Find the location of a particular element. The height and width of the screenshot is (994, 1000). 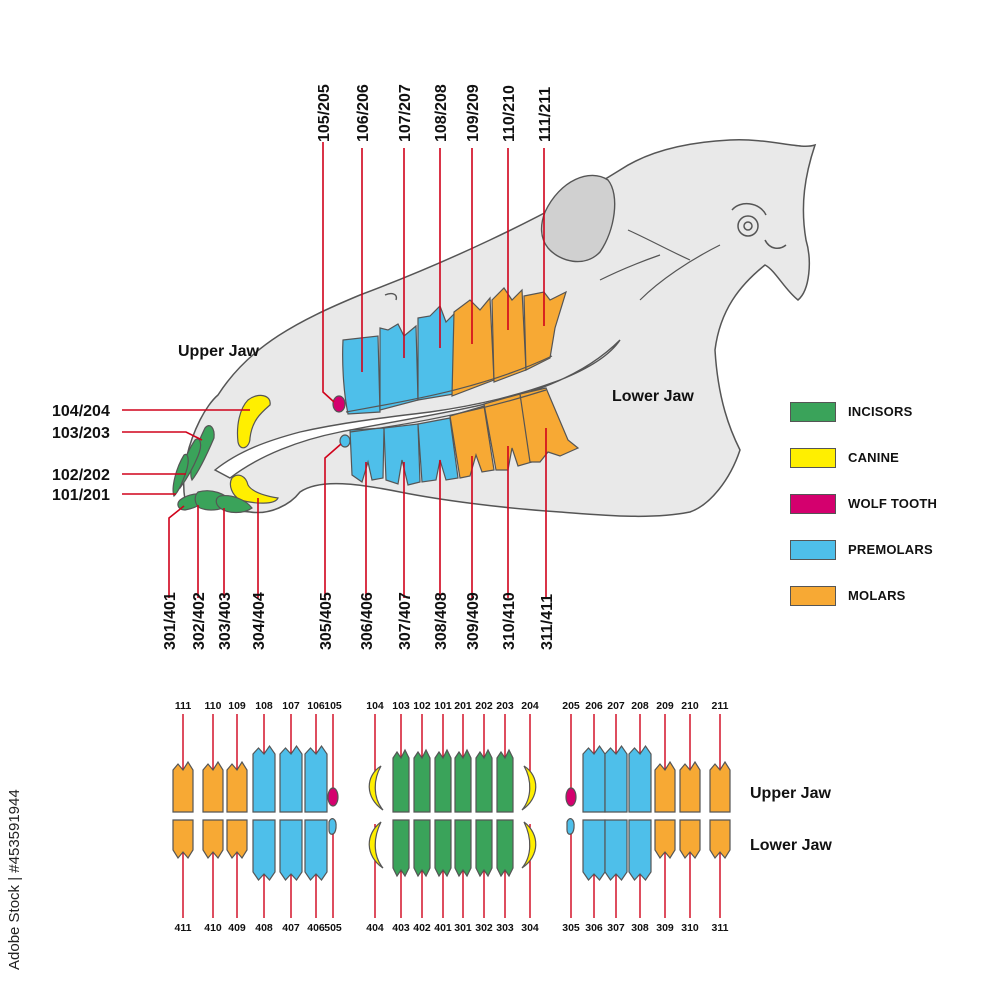

tooth-label-105-205: 105/205 is located at coordinates (324, 113).